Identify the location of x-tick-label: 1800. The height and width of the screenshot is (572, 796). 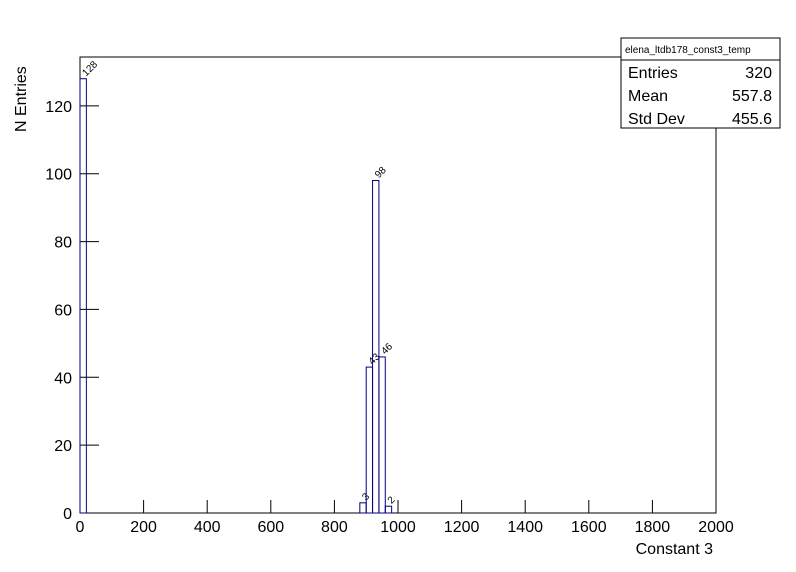
(653, 527).